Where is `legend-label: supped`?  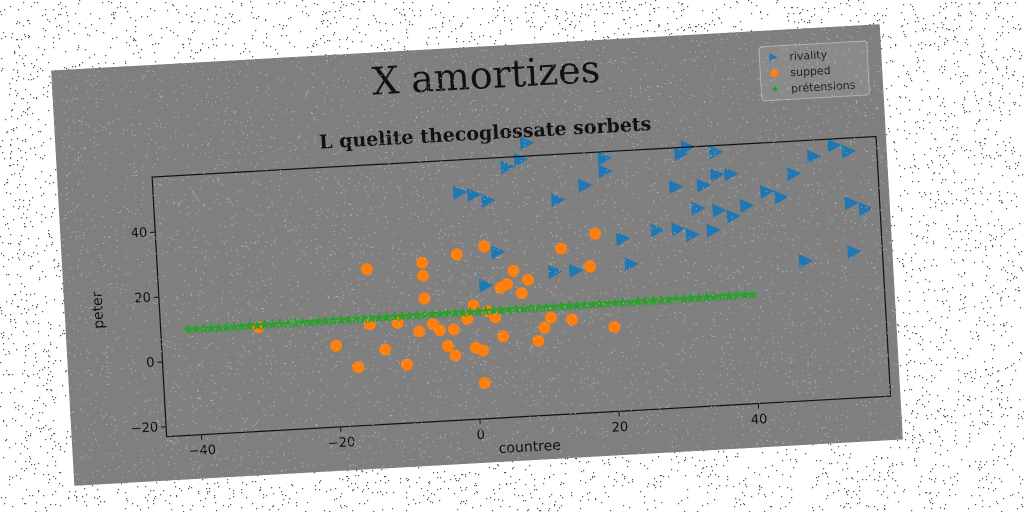
legend-label: supped is located at coordinates (810, 71).